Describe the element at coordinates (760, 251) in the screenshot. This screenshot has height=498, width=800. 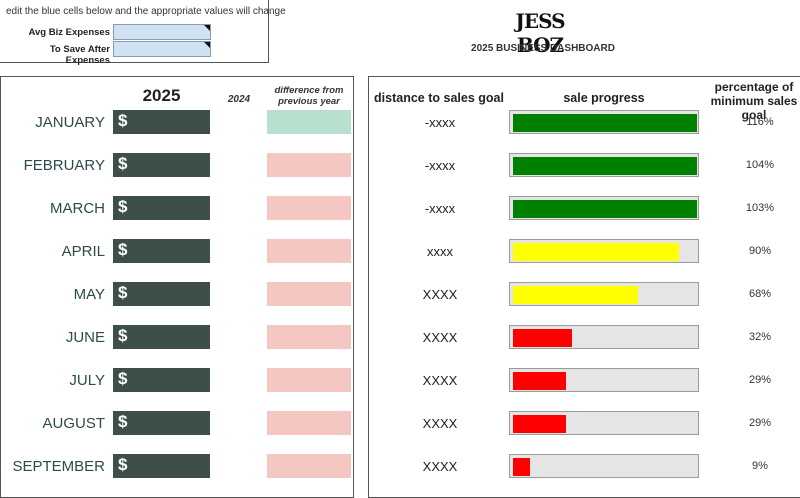
I see `percent-value: 90%` at that location.